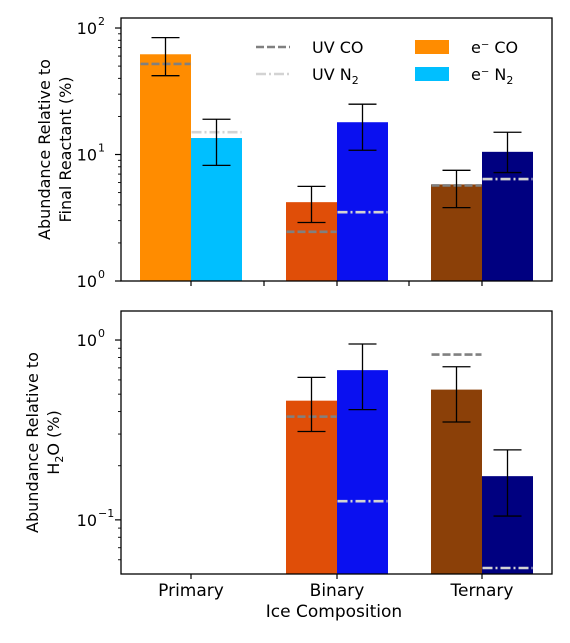 The image size is (570, 643). I want to click on legend-label: UV CO, so click(338, 47).